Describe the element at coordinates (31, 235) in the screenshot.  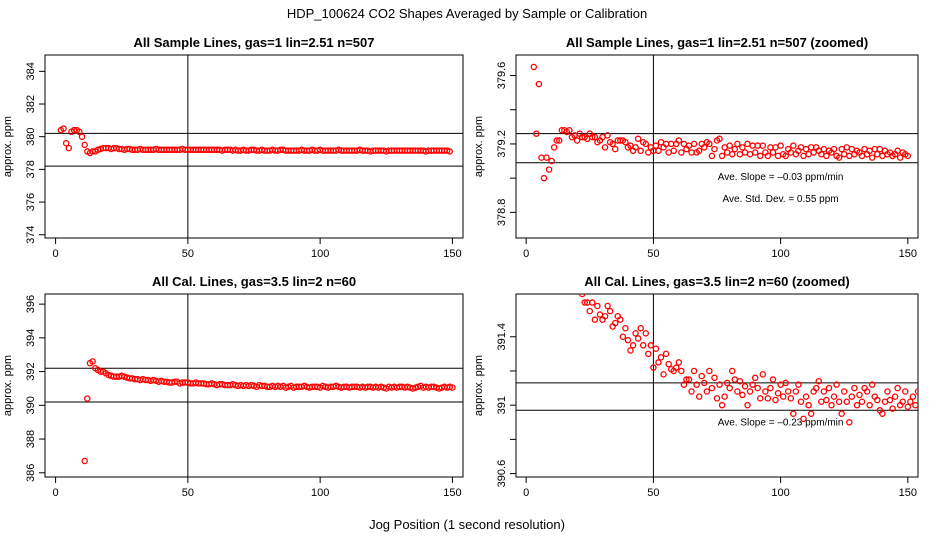
I see `sample-lines-ytick-label: 374` at that location.